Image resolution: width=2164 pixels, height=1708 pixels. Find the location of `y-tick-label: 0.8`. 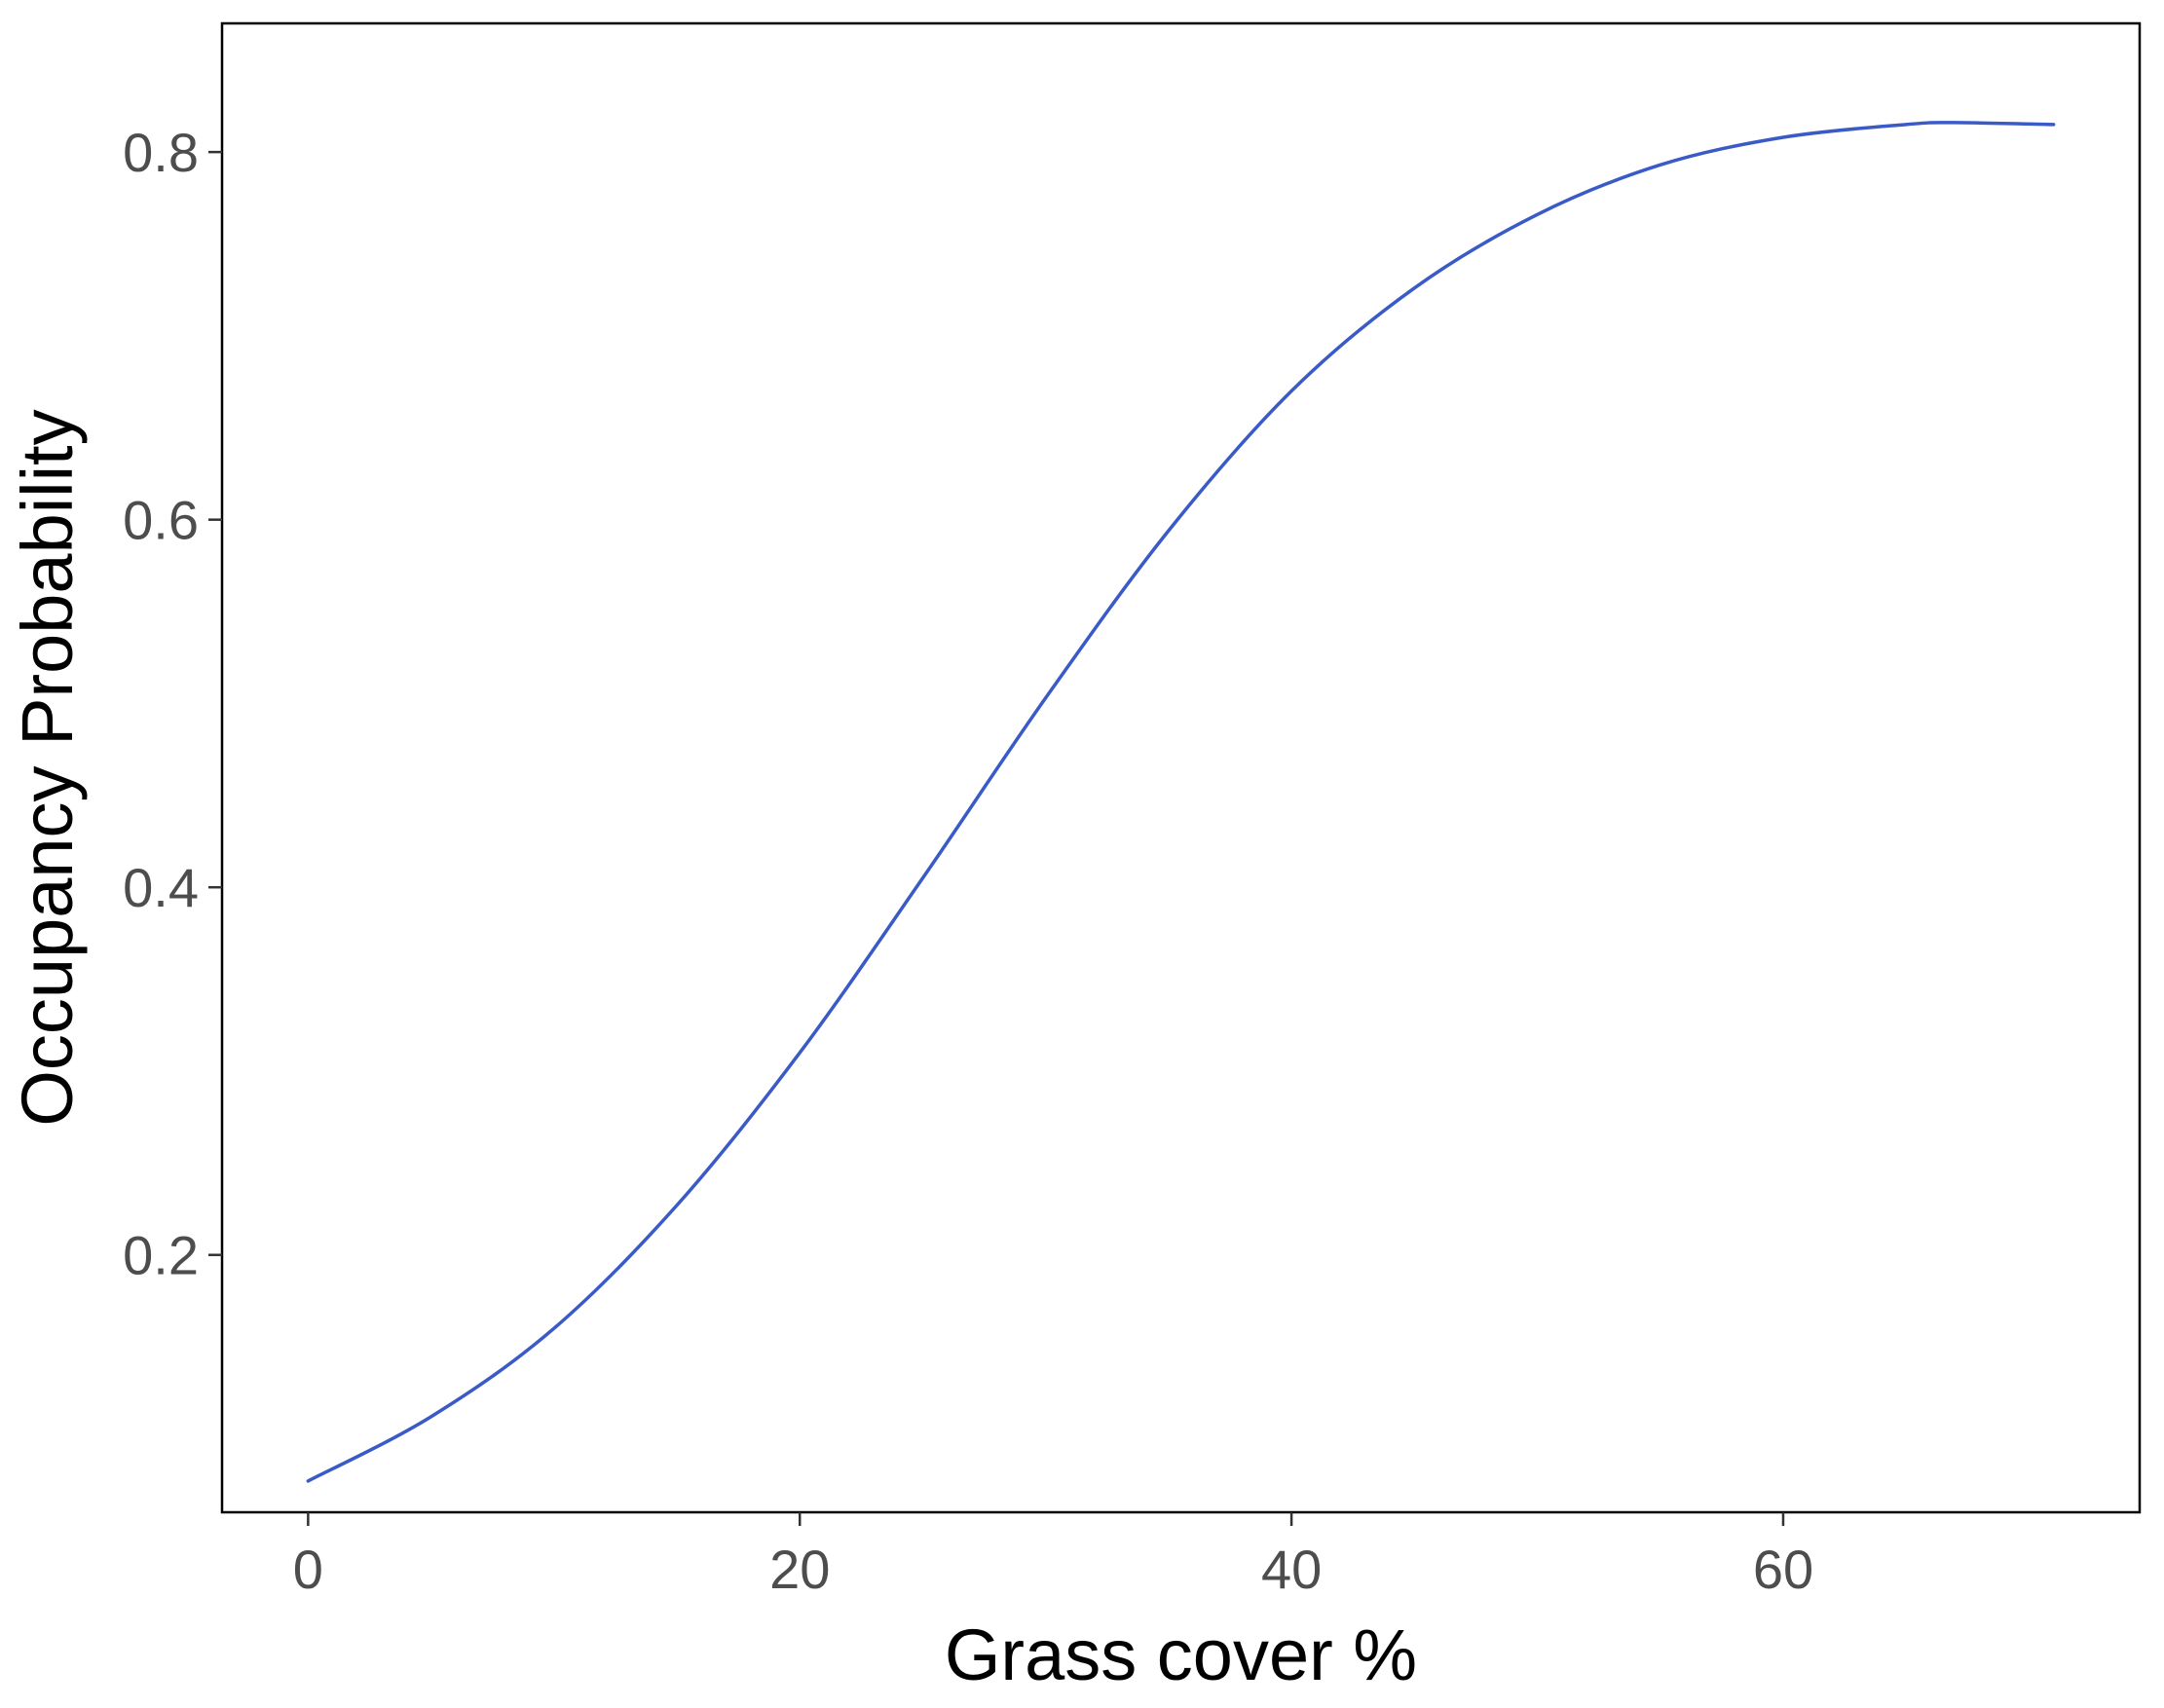

y-tick-label: 0.8 is located at coordinates (161, 152).